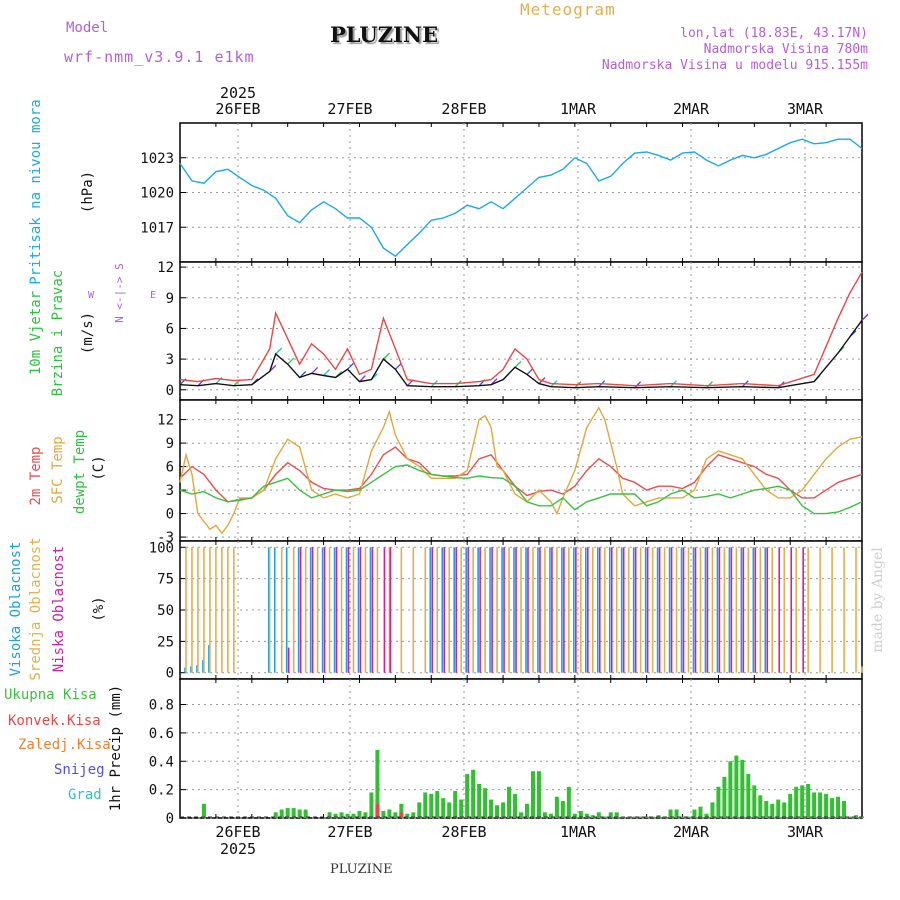 This screenshot has width=900, height=900. Describe the element at coordinates (506, 752) in the screenshot. I see `panel-precipitation: 0 0.2 0.4 0.6 0.8` at that location.